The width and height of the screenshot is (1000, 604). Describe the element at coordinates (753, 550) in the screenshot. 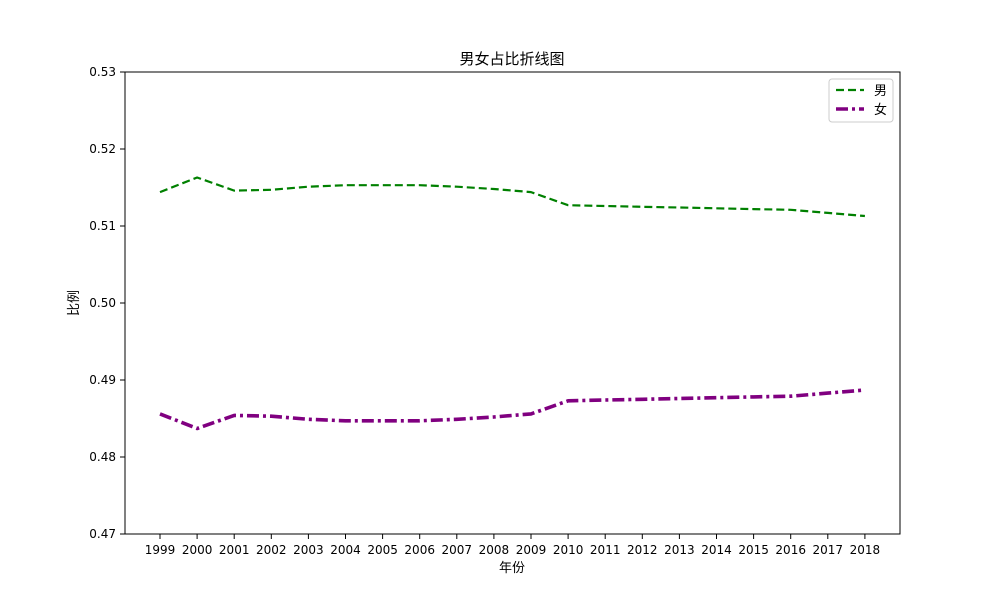

I see `x-tick-label: 2015` at that location.